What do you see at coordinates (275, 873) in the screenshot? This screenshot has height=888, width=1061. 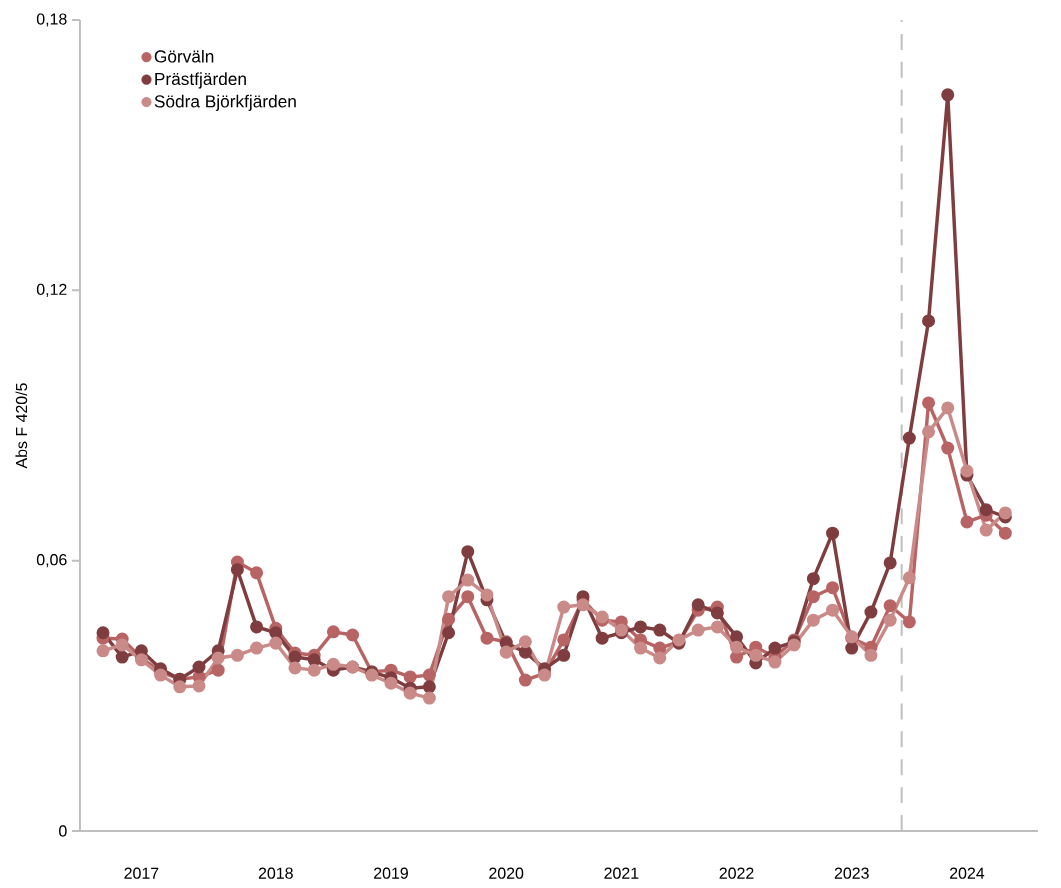 I see `x-tick-label: 2018` at bounding box center [275, 873].